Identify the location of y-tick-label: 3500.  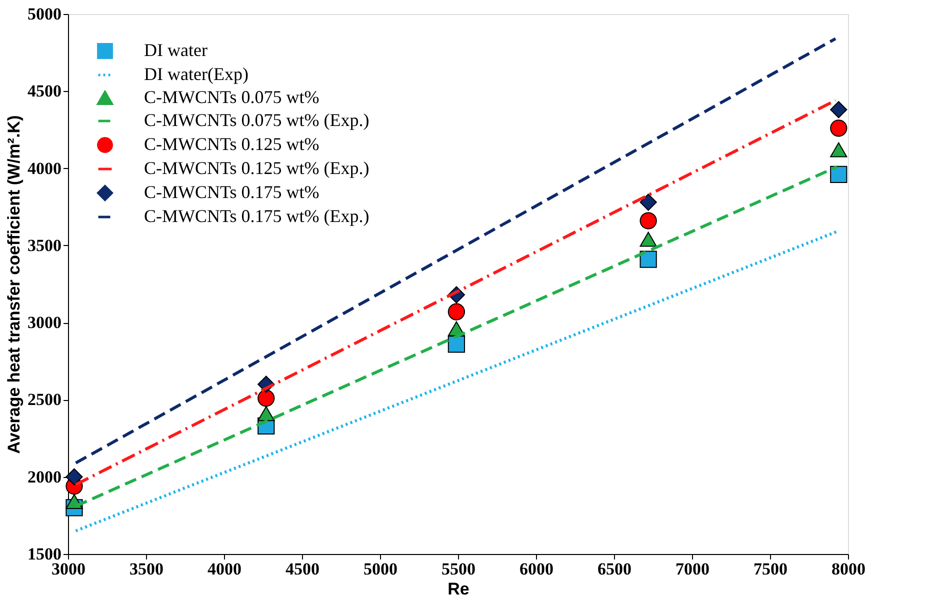
(45, 245).